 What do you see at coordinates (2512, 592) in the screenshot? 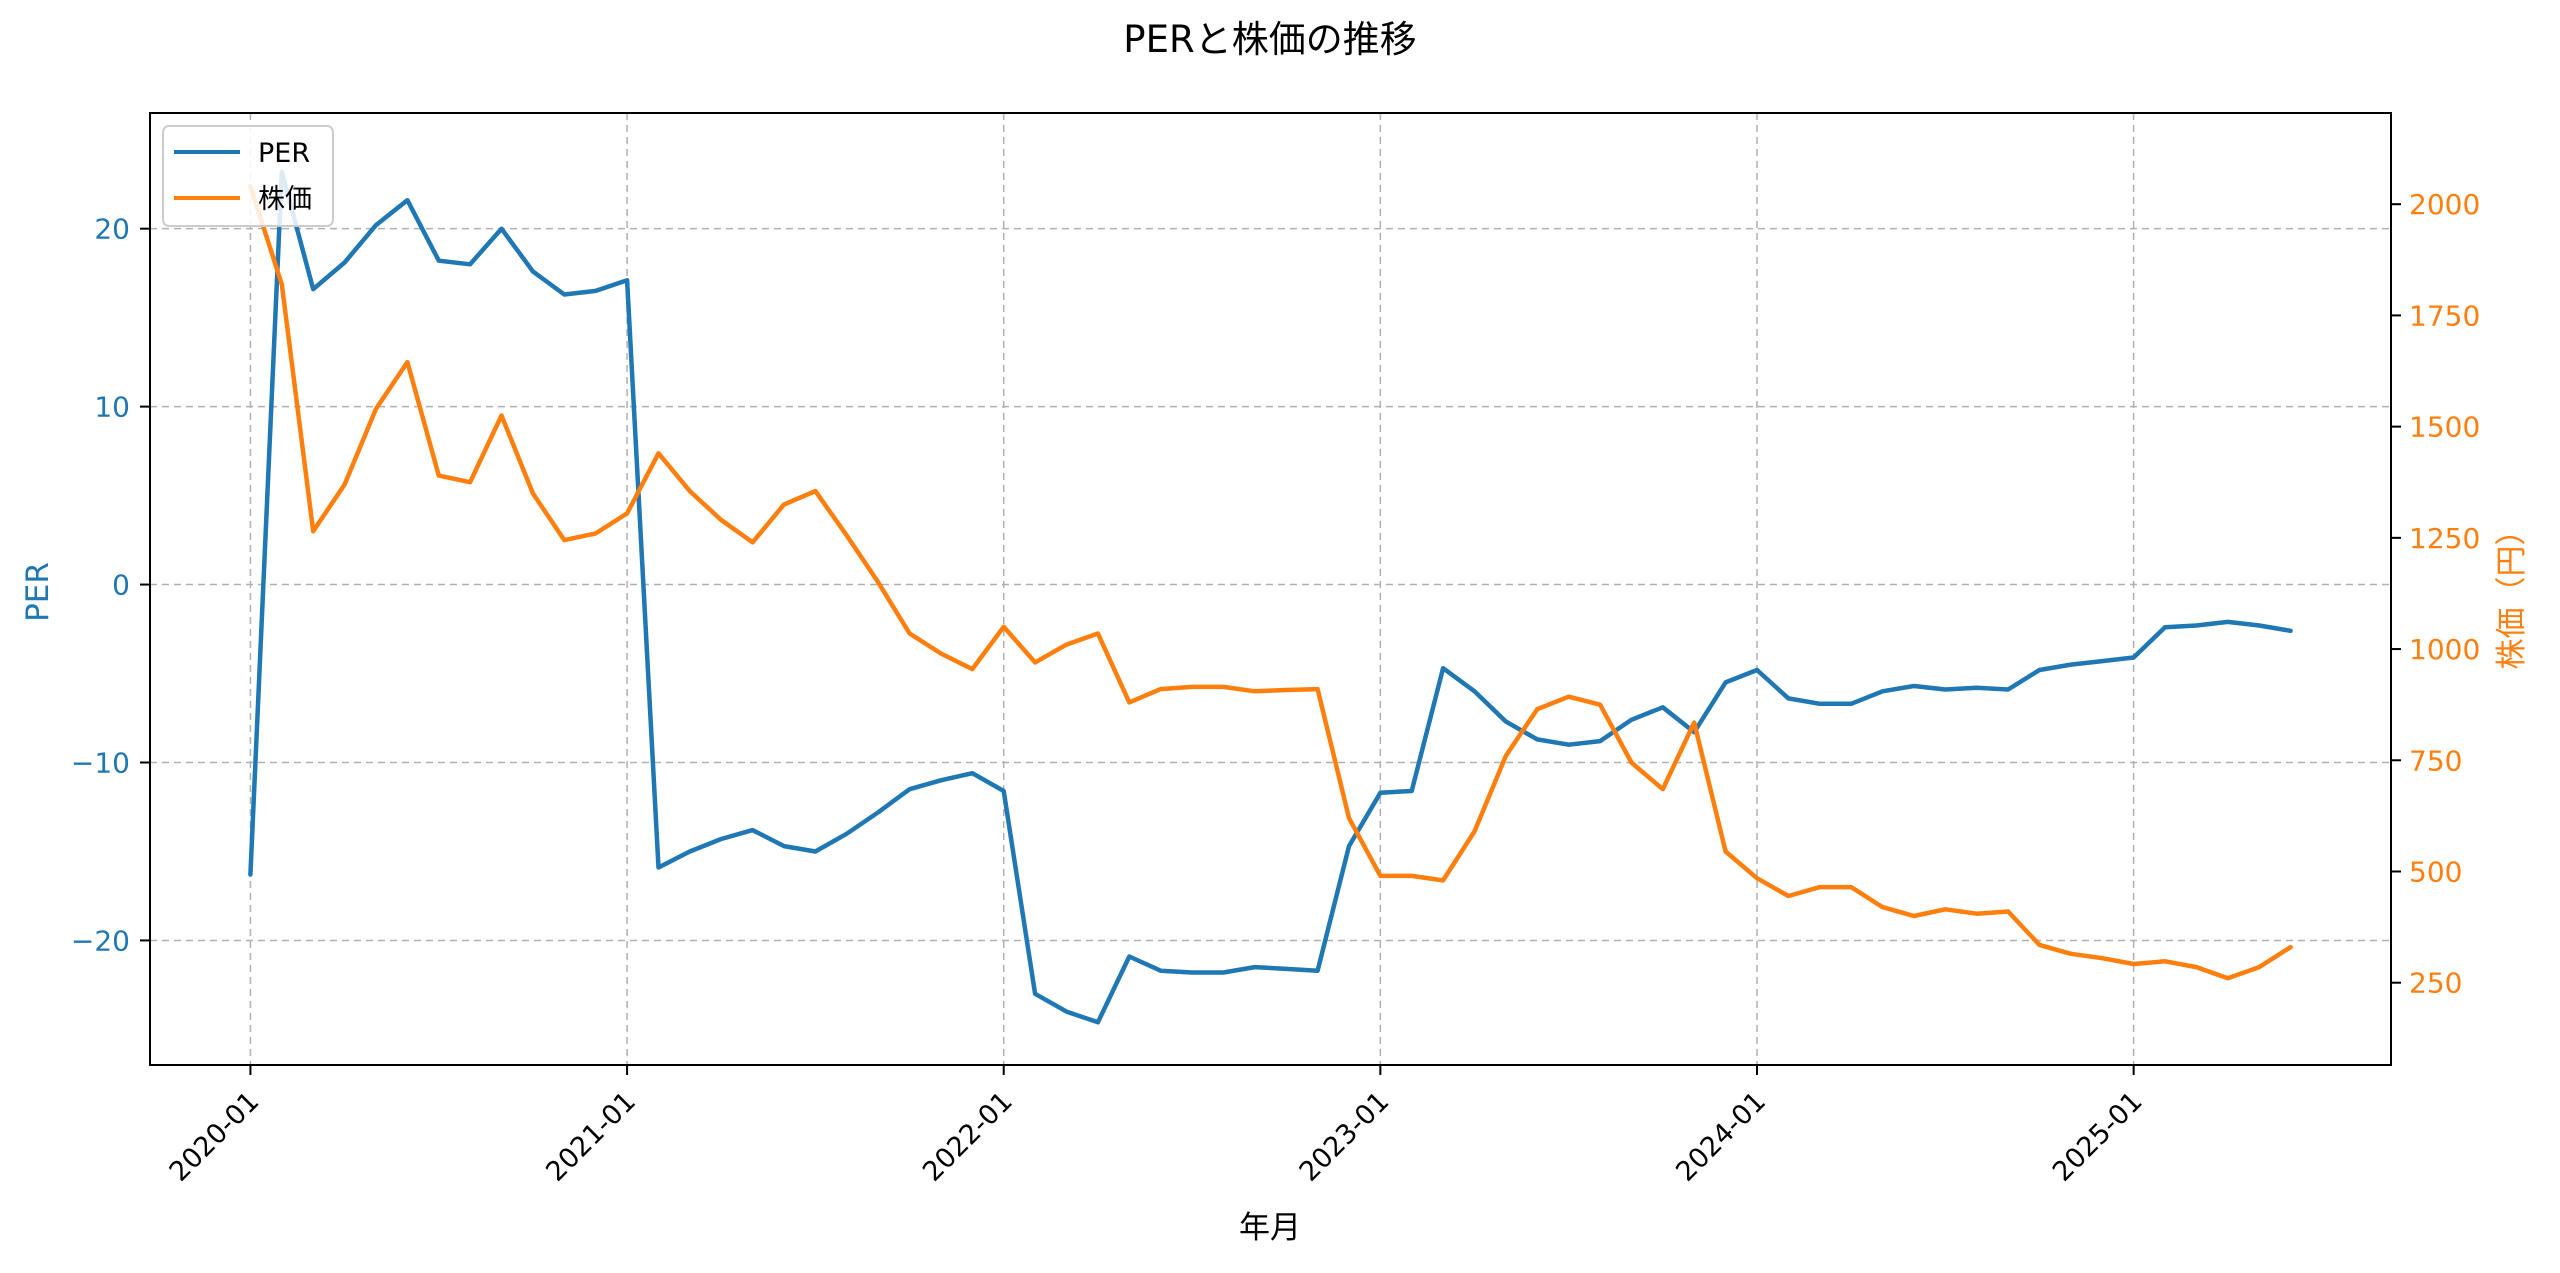
I see `y2-axis-label: 株価（円）` at bounding box center [2512, 592].